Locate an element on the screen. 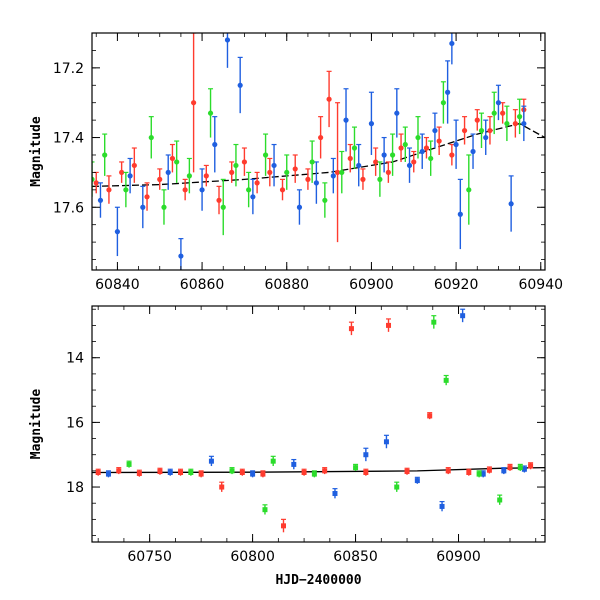 The width and height of the screenshot is (600, 600). x-tick-label: 60750 is located at coordinates (149, 557).